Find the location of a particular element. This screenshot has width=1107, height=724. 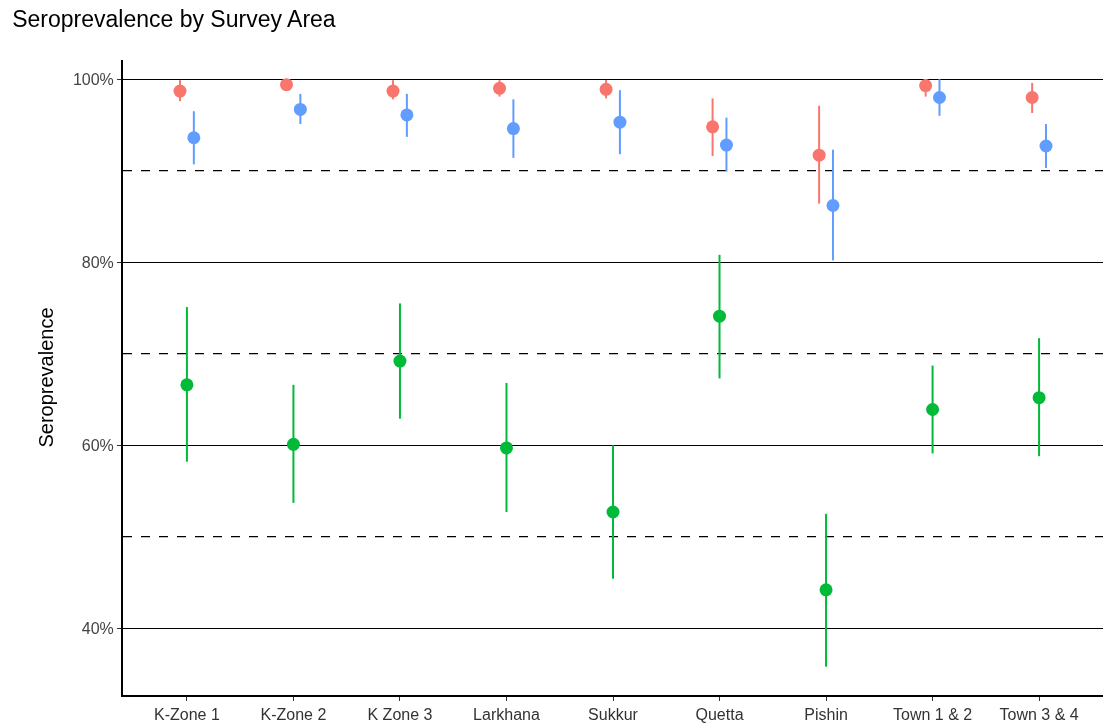

x-tick-label: K-Zone 1 is located at coordinates (187, 715).